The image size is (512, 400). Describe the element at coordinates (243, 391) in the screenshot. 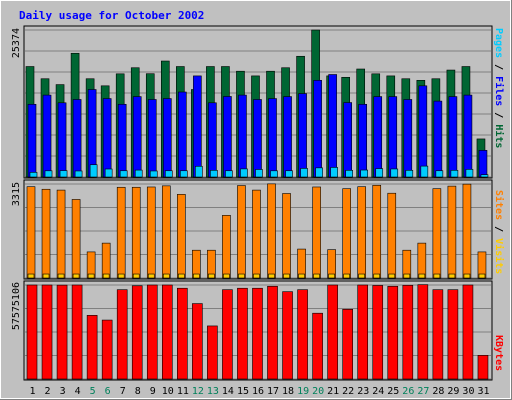

I see `day-label: 15` at that location.